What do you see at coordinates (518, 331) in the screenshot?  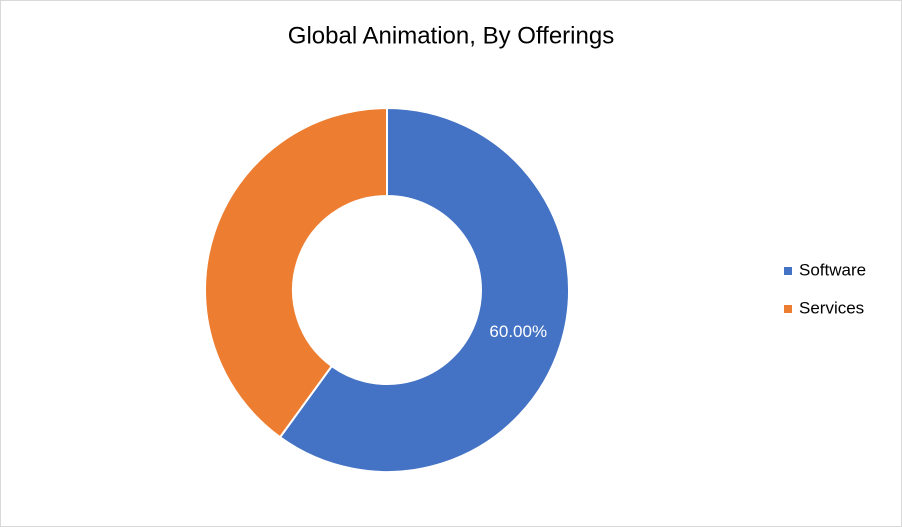 I see `data-label: 60.00%` at bounding box center [518, 331].